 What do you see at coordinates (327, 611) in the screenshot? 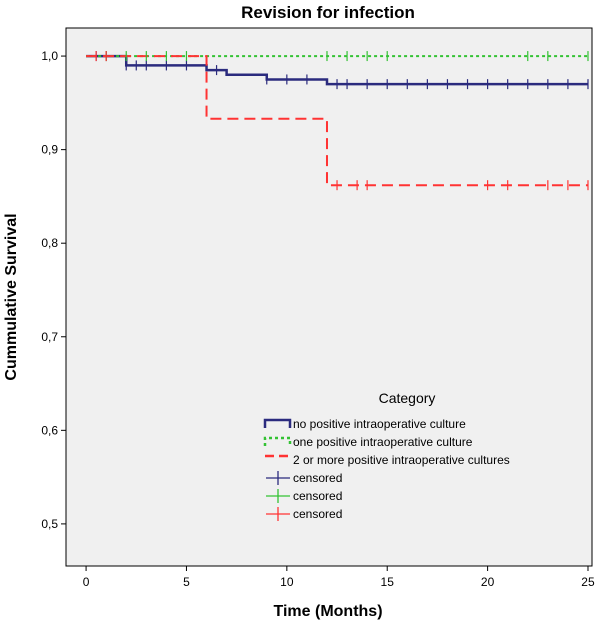
I see `x-axis-title: Time (Months)` at bounding box center [327, 611].